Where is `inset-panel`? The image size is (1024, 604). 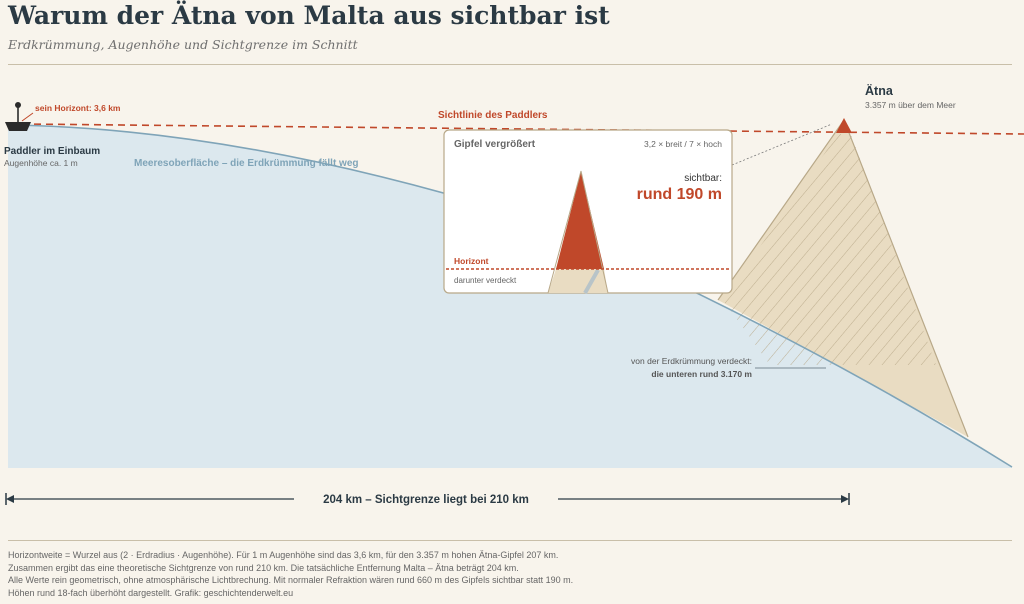
inset-panel is located at coordinates (588, 211).